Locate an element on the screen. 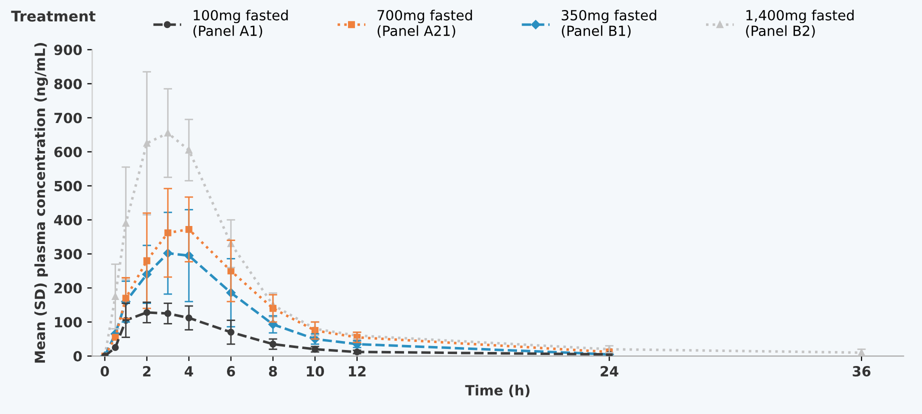 The height and width of the screenshot is (414, 922). y-tick-label: 600 is located at coordinates (68, 152).